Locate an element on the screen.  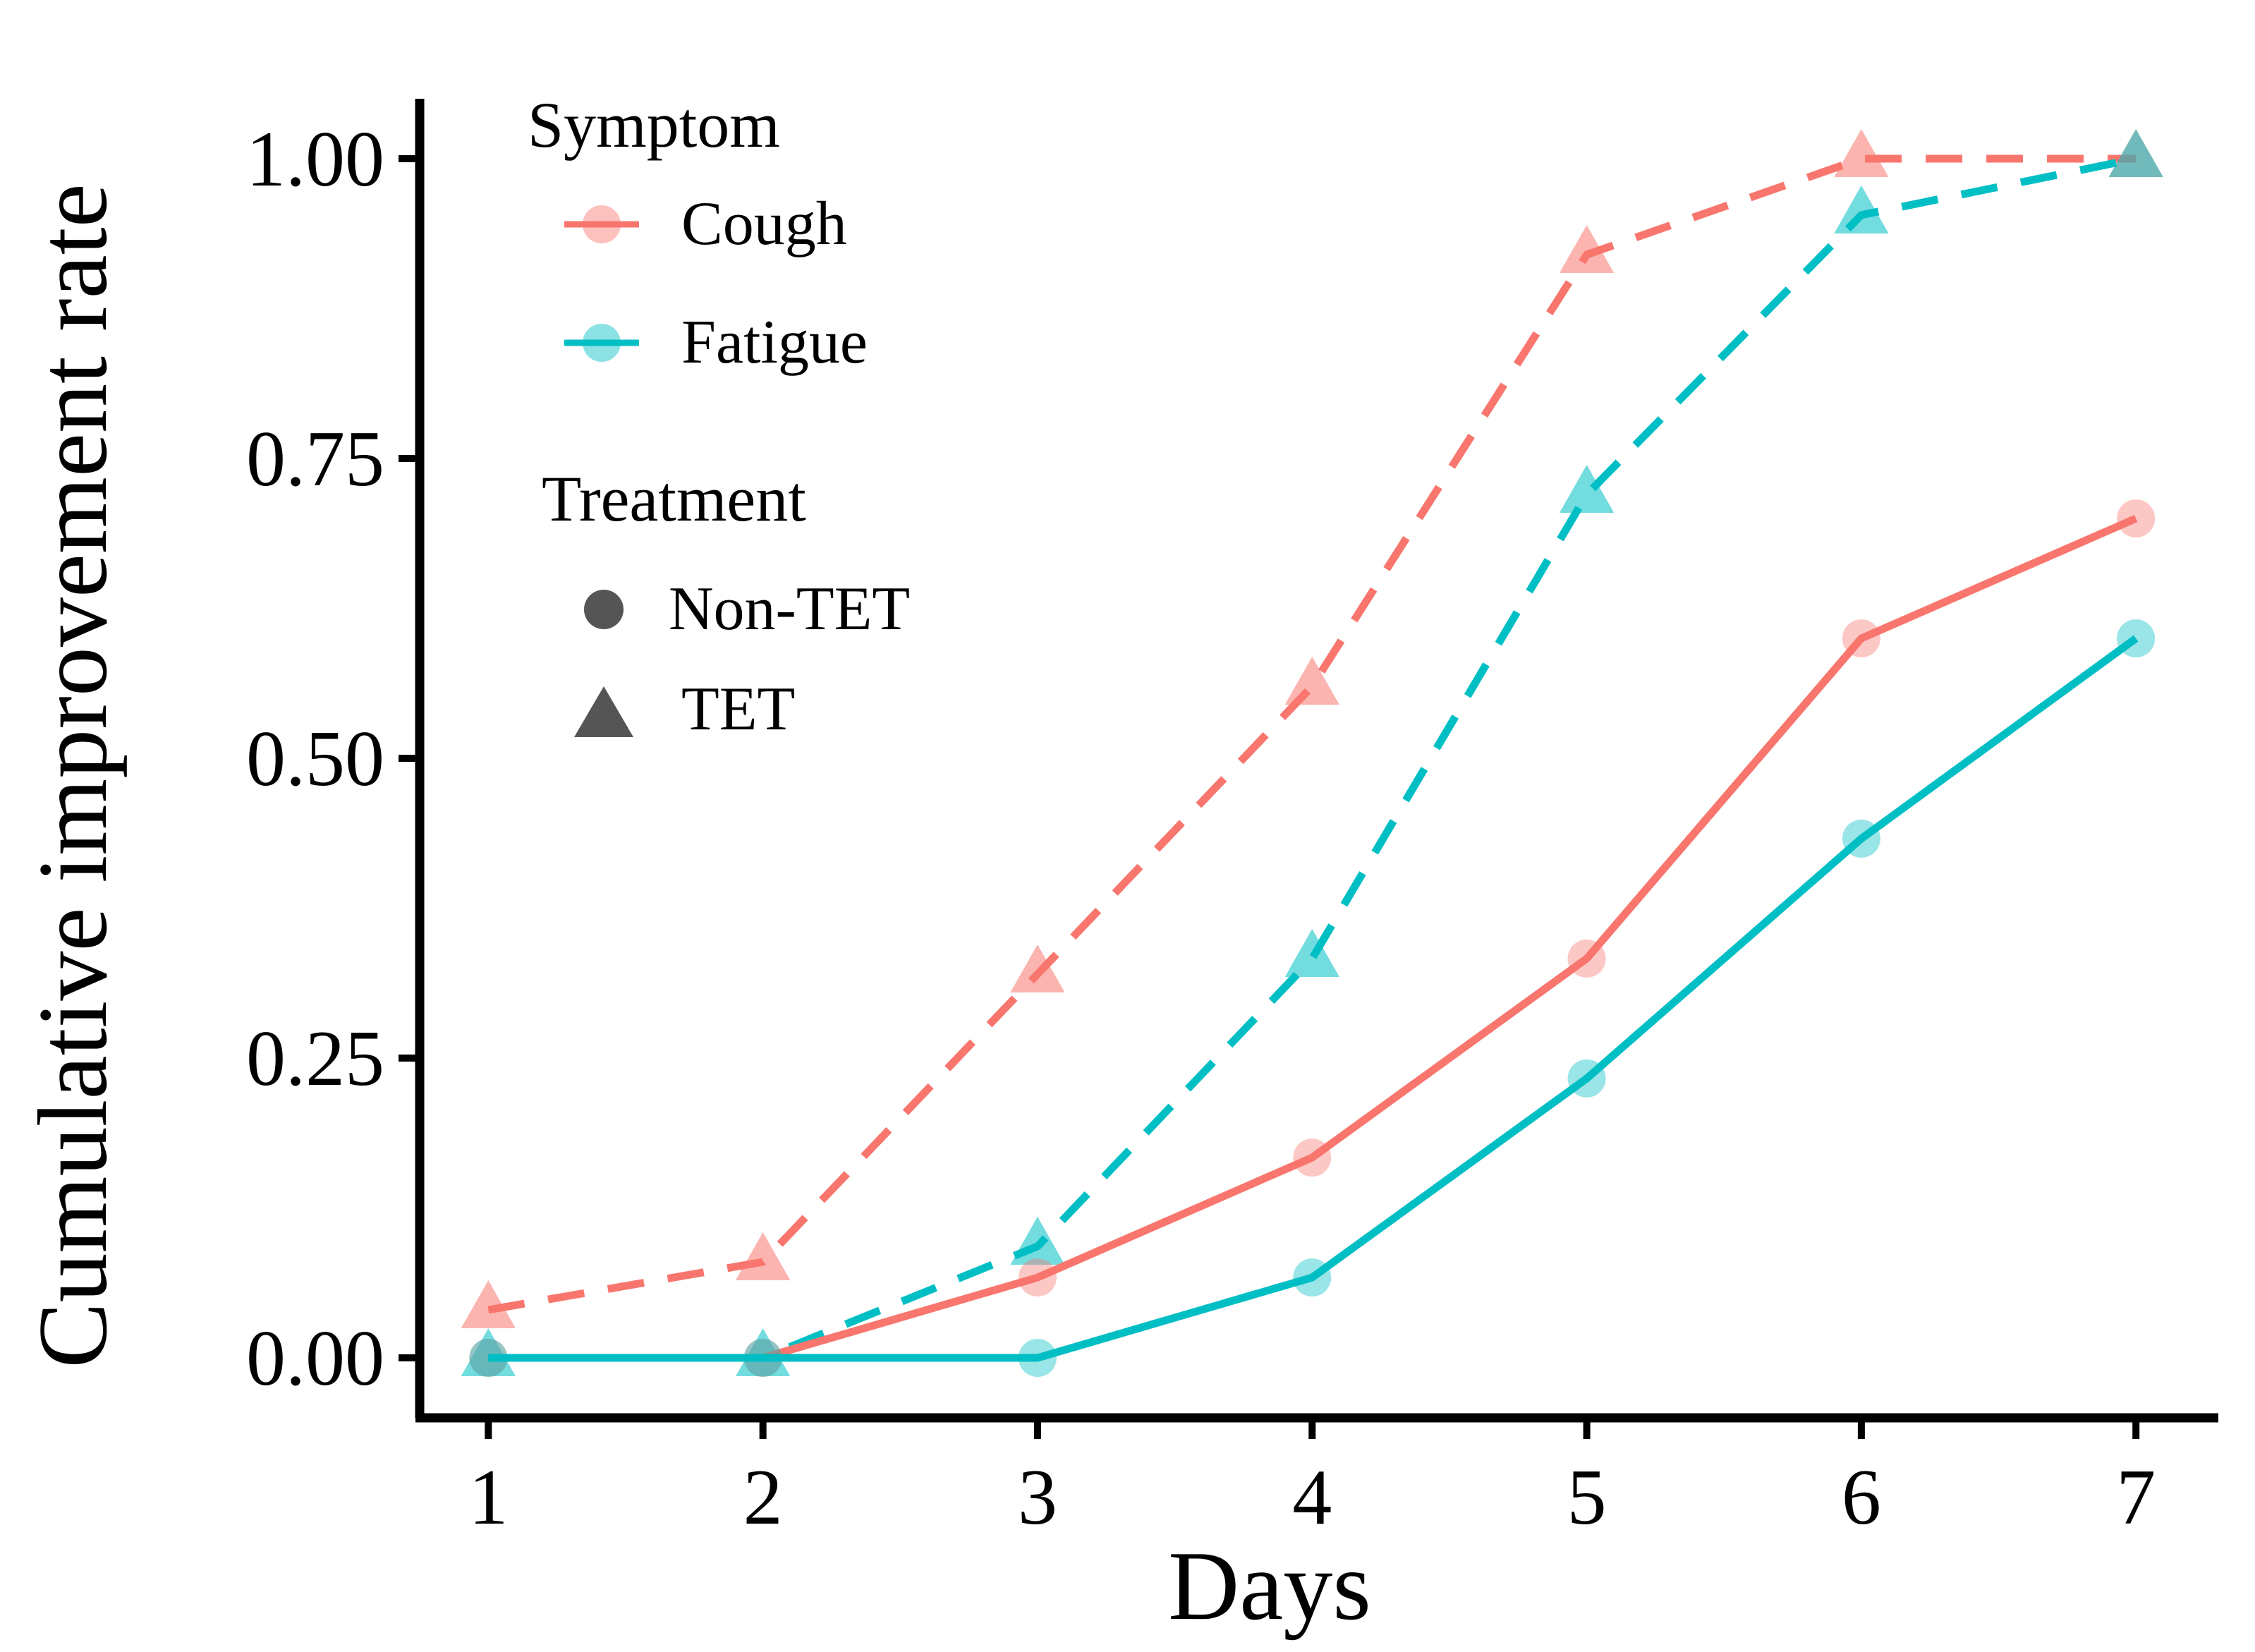
legend-title-treatment: Treatment is located at coordinates (674, 499).